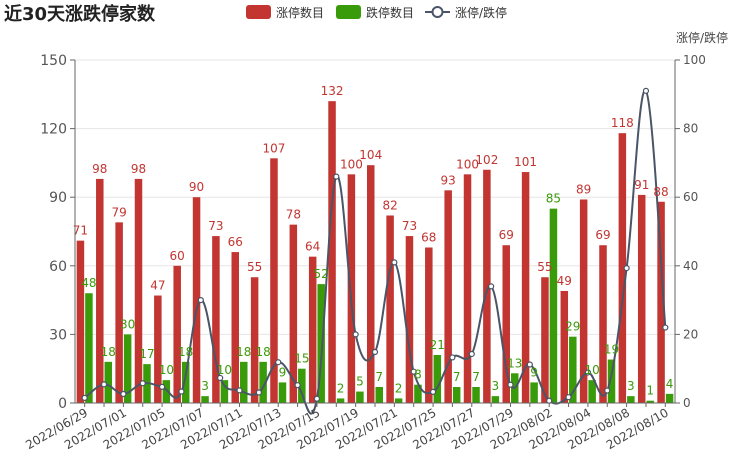 This screenshot has width=750, height=463. Describe the element at coordinates (481, 12) in the screenshot. I see `legend-label-ratio: 涨停/跌停` at that location.